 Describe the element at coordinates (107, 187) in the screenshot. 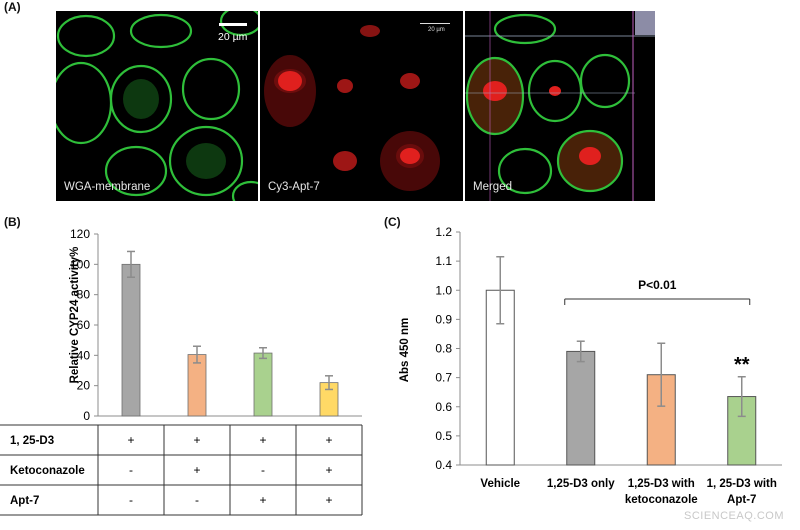

I see `micrograph-caption: WGA-membrane` at that location.